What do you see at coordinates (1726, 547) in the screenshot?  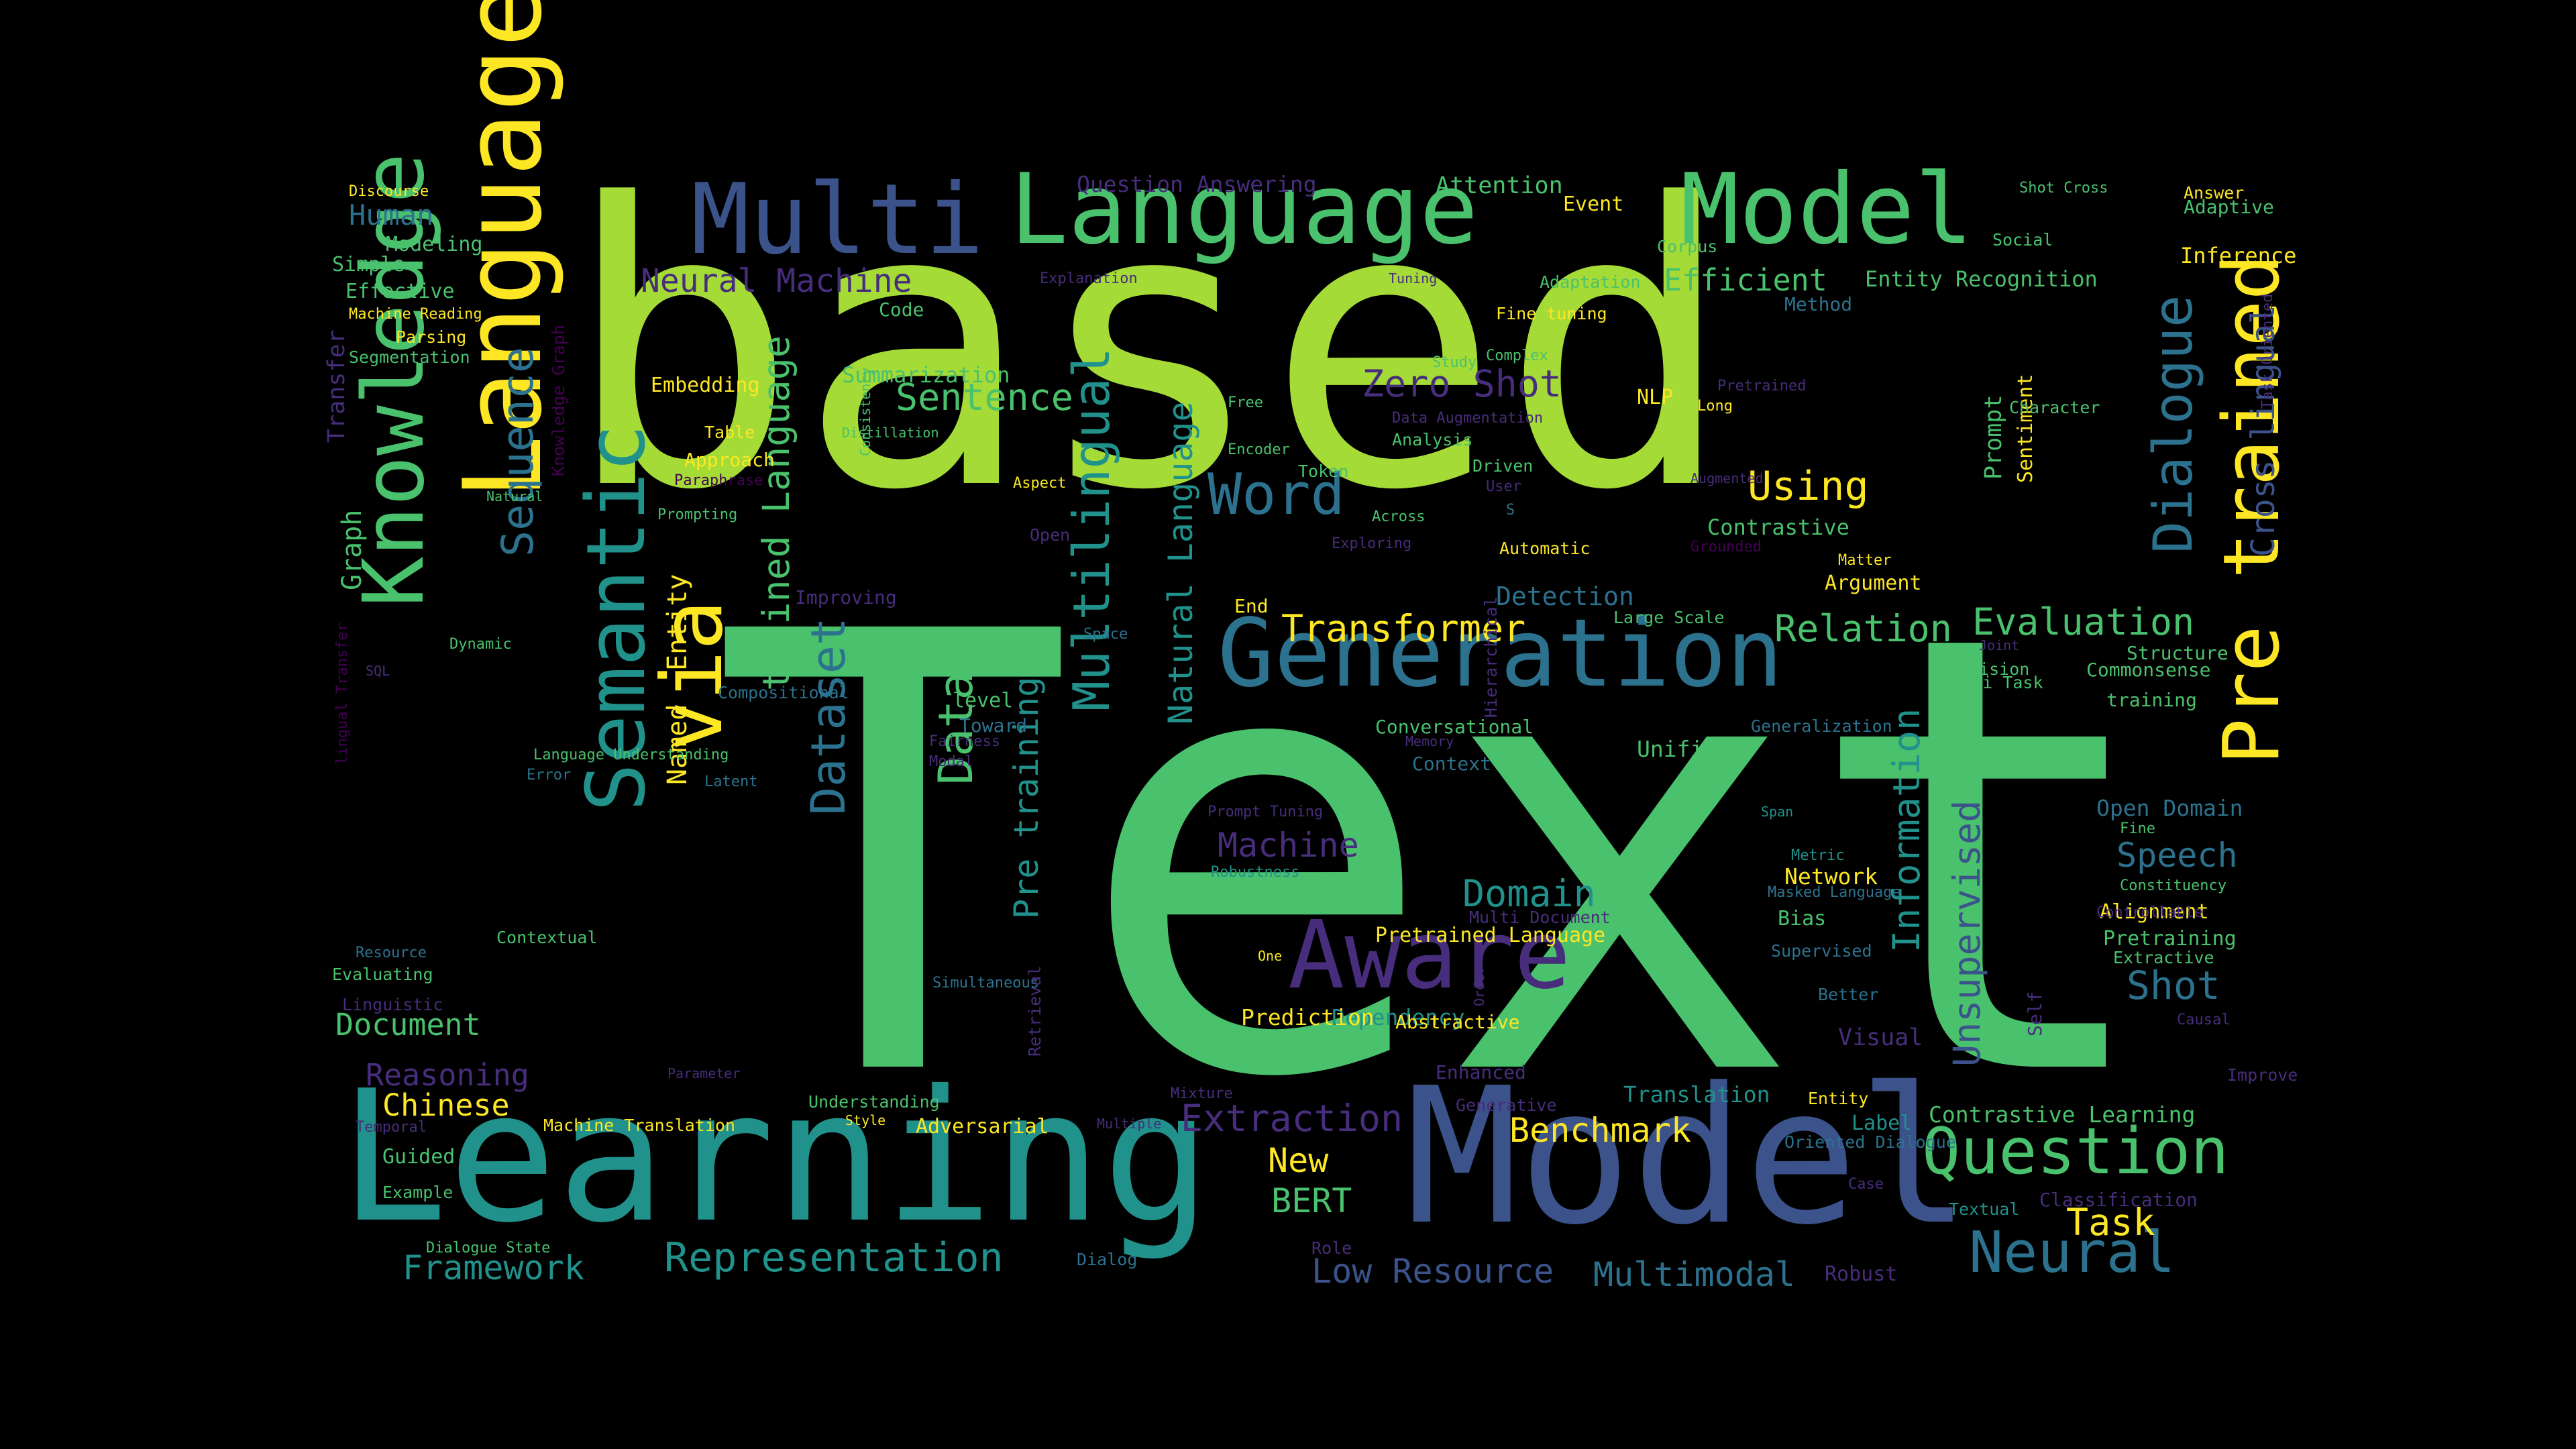 I see `cloud-word: Grounded` at bounding box center [1726, 547].